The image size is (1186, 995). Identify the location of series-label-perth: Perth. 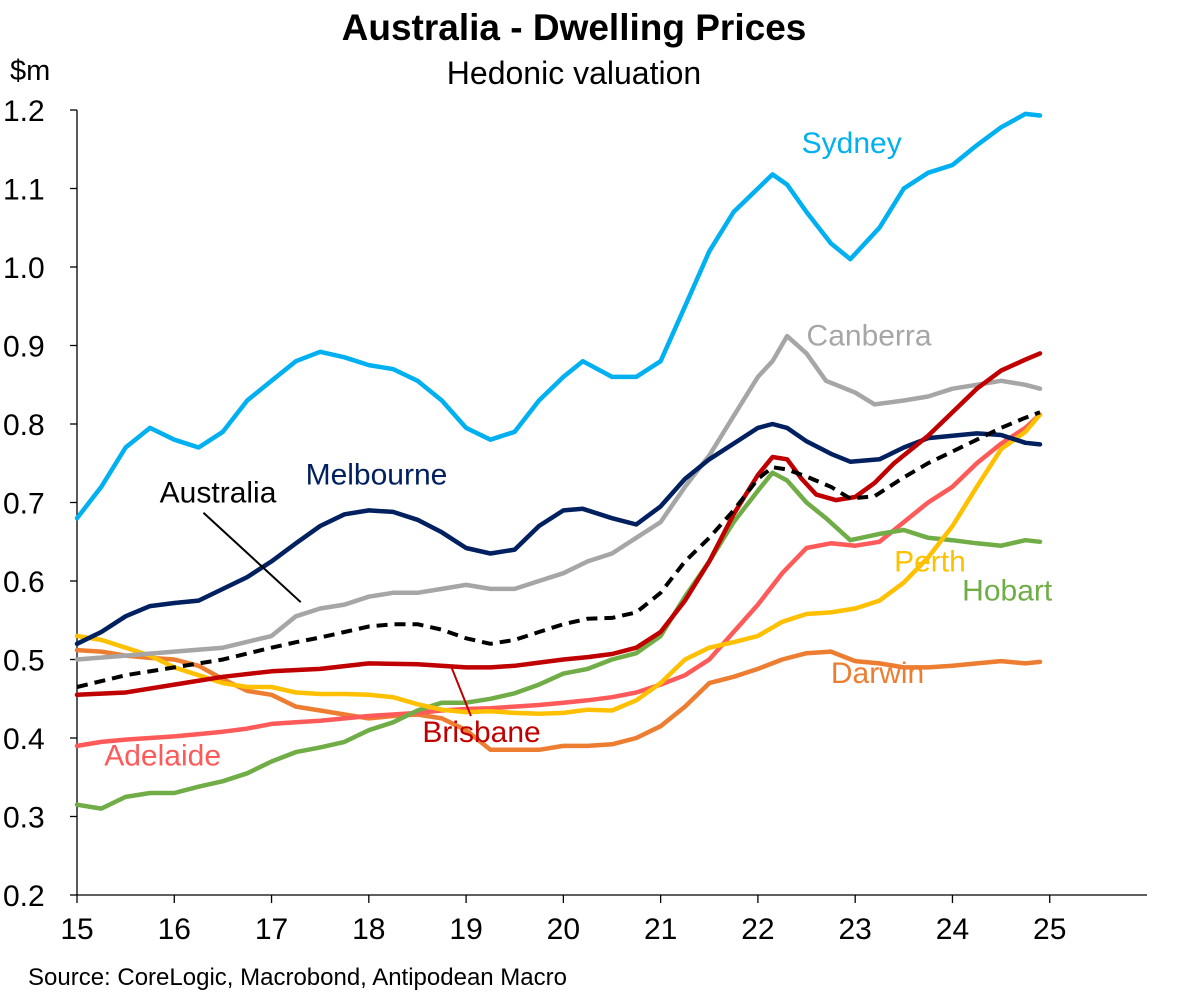
(930, 562).